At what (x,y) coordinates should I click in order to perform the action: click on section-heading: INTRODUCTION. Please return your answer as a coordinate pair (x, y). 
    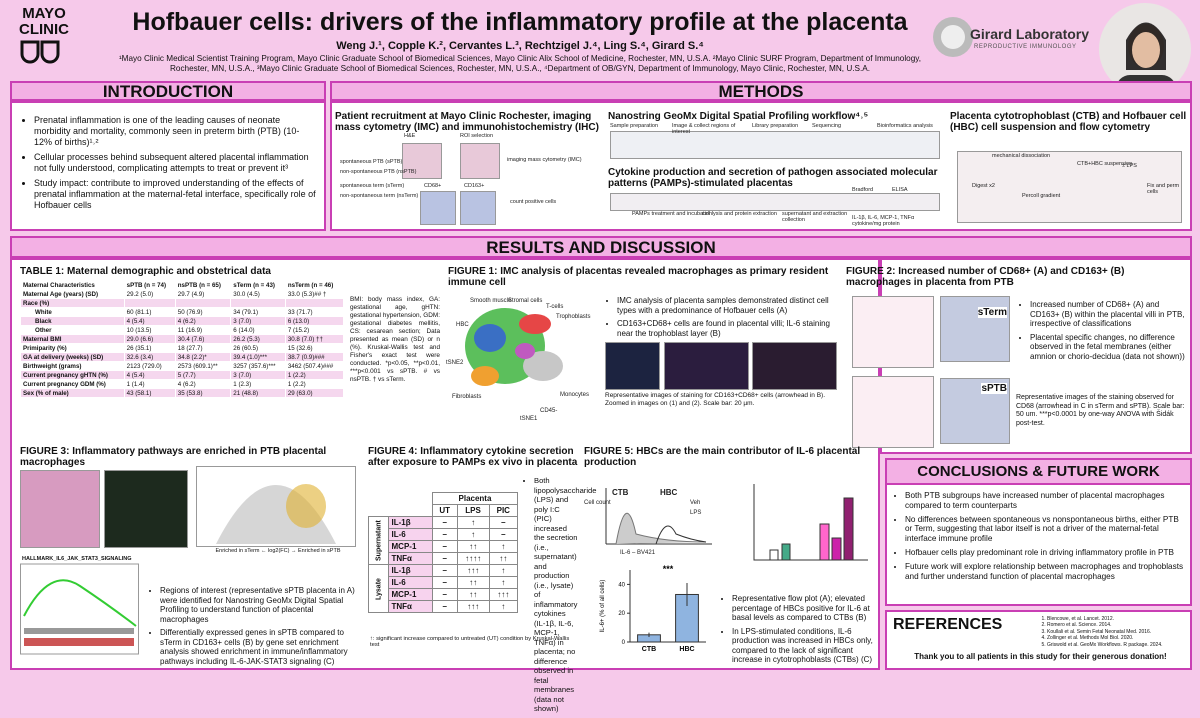
    Looking at the image, I should click on (168, 91).